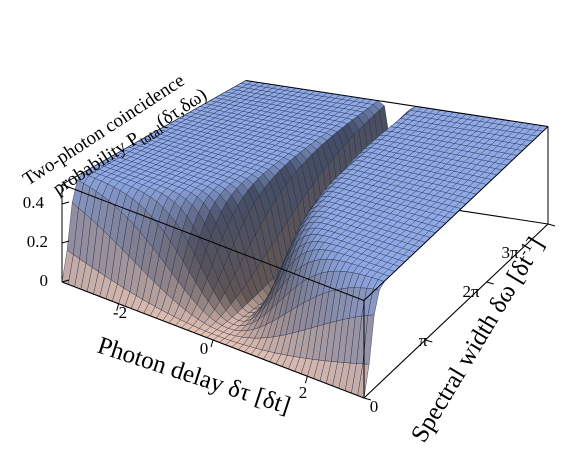  What do you see at coordinates (397, 103) in the screenshot?
I see `box-edge-back-top` at bounding box center [397, 103].